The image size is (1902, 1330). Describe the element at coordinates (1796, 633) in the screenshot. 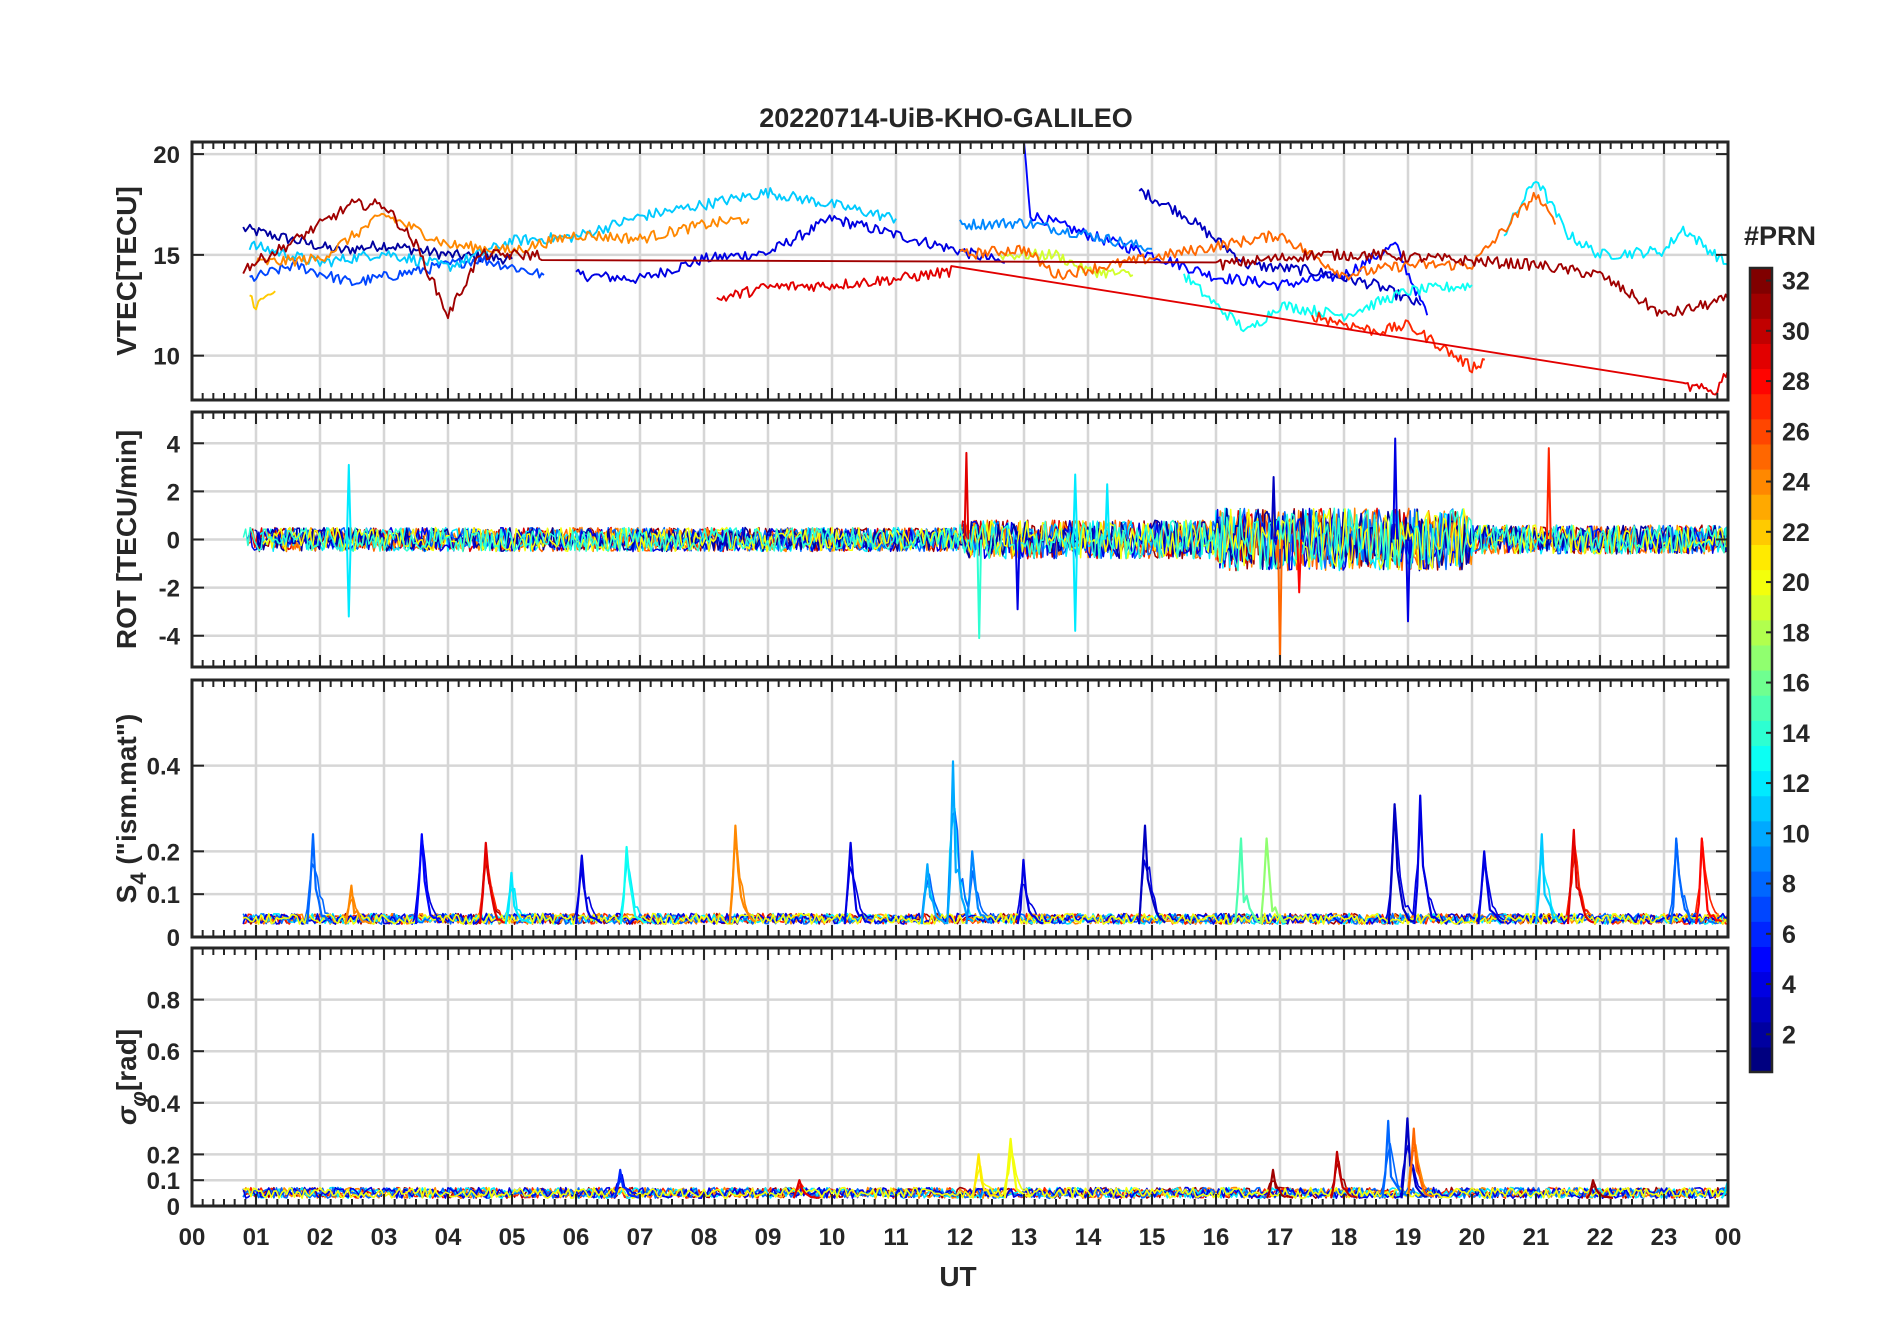

I see `colorbar-tick-label: 18` at that location.